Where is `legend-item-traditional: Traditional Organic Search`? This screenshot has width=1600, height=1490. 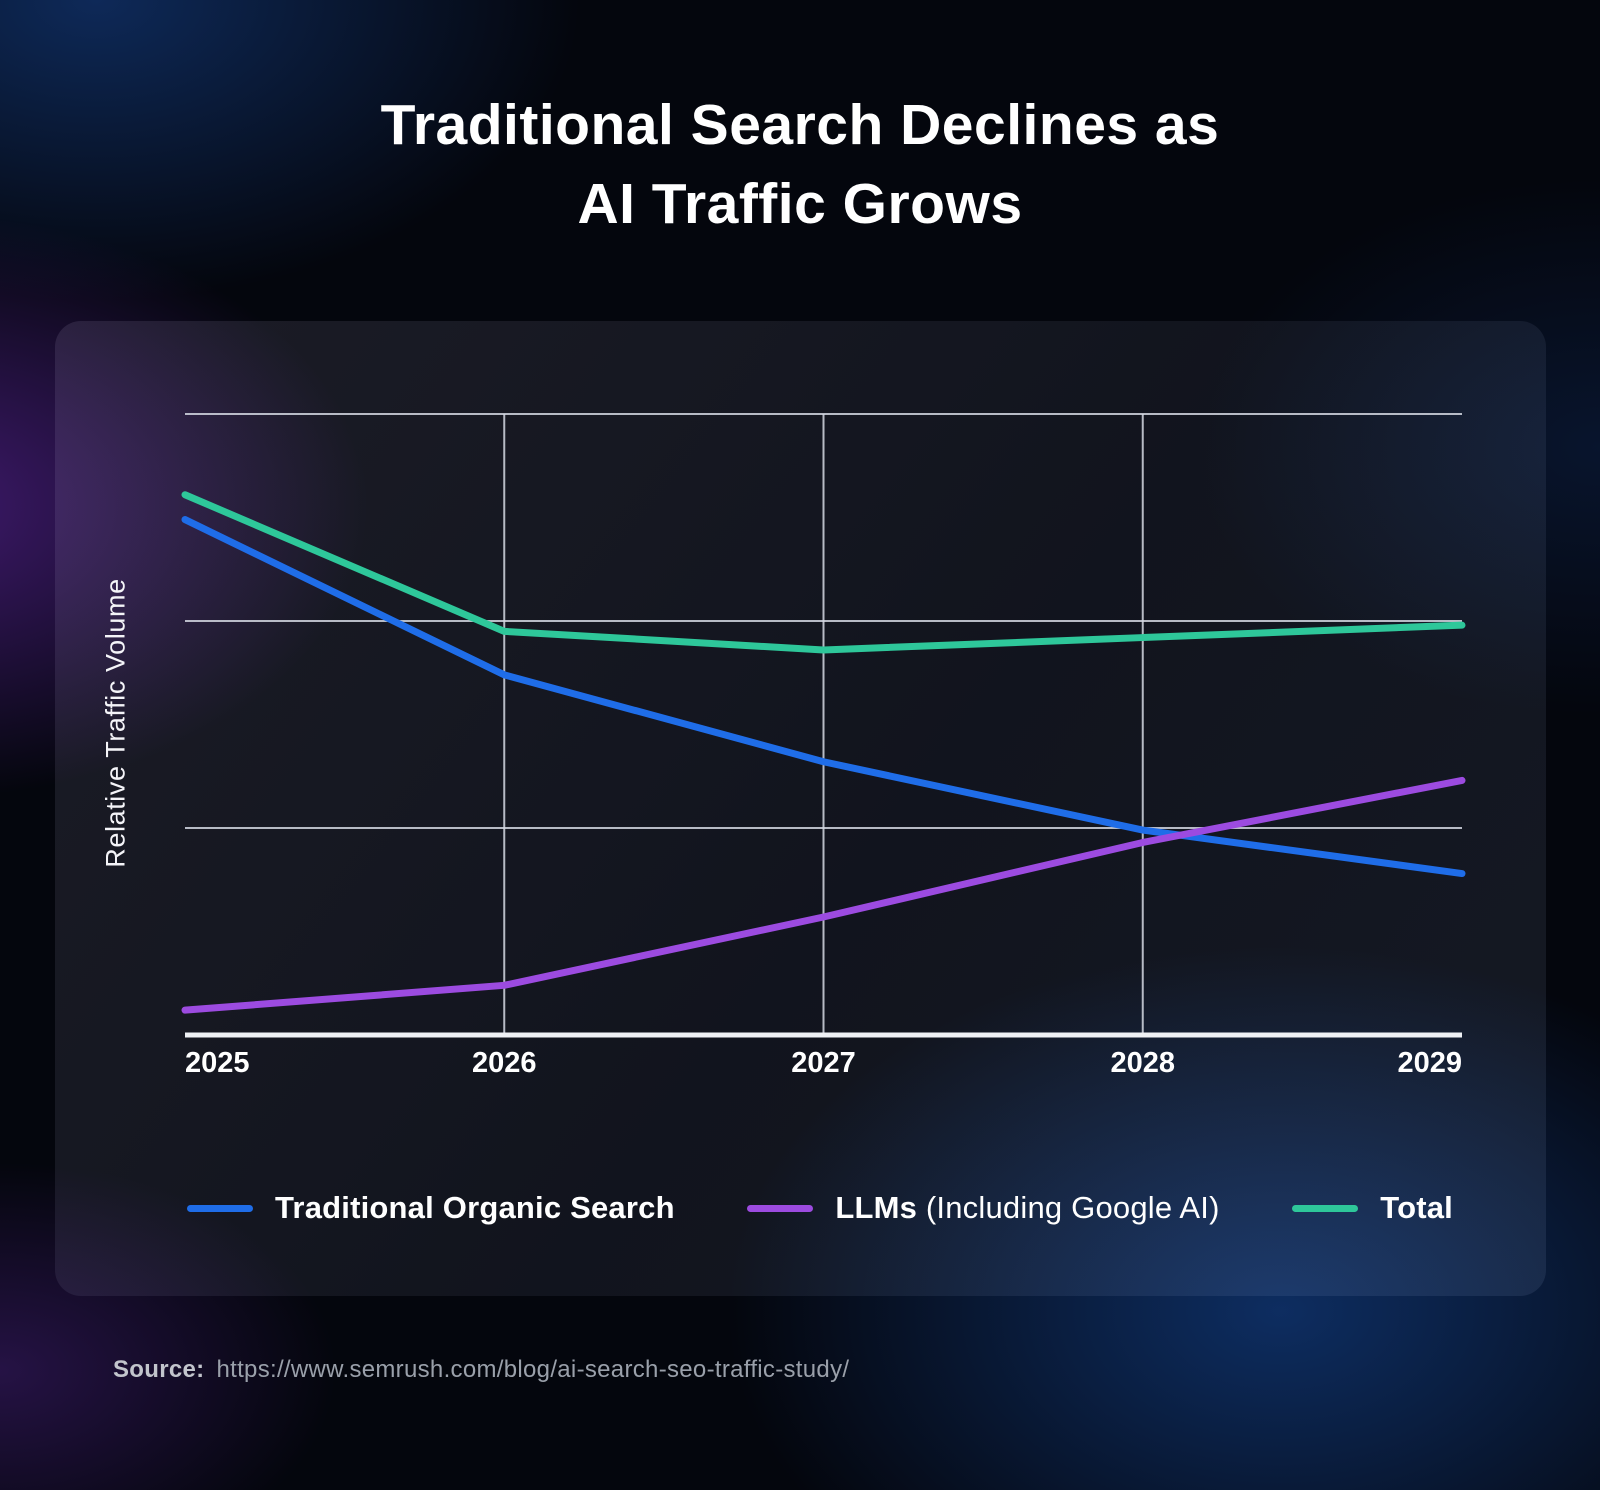 legend-item-traditional: Traditional Organic Search is located at coordinates (431, 1208).